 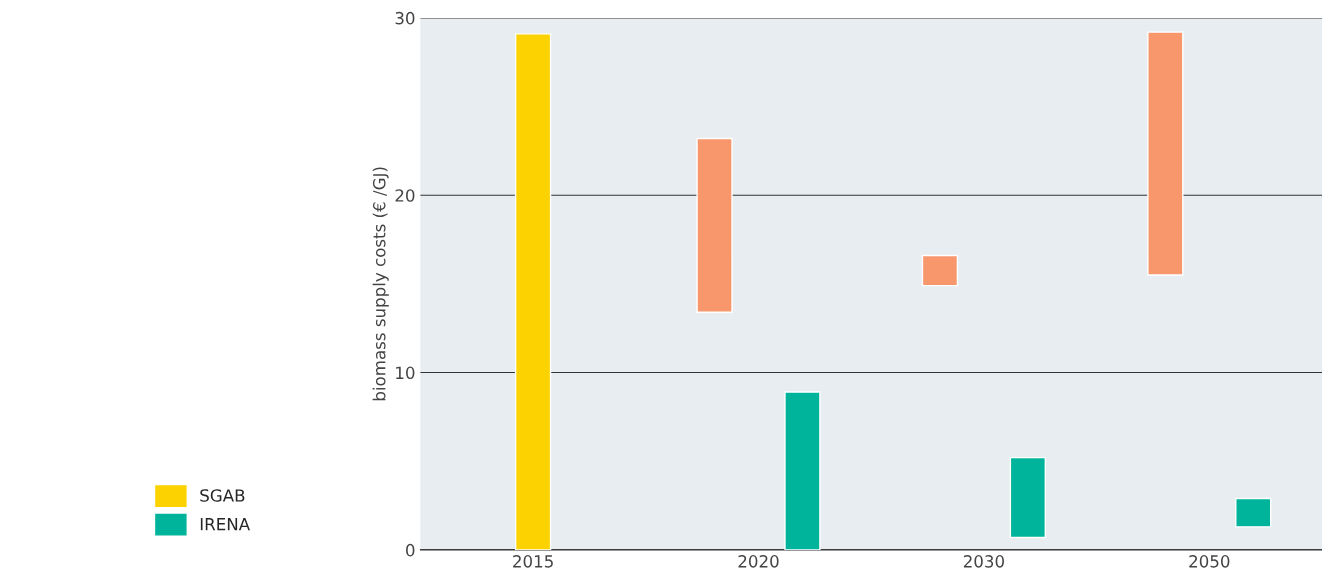 What do you see at coordinates (410, 550) in the screenshot?
I see `y-tick-label: 0` at bounding box center [410, 550].